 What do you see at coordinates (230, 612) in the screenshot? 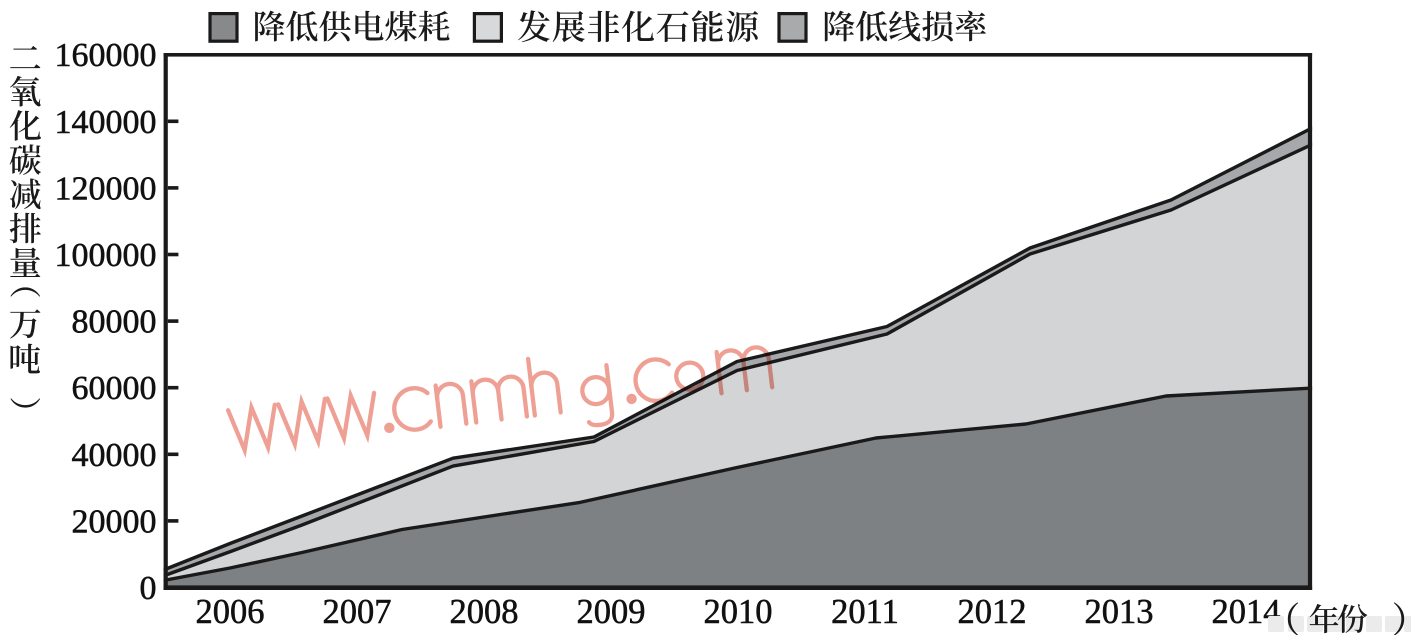
I see `svg-text: 2006` at bounding box center [230, 612].